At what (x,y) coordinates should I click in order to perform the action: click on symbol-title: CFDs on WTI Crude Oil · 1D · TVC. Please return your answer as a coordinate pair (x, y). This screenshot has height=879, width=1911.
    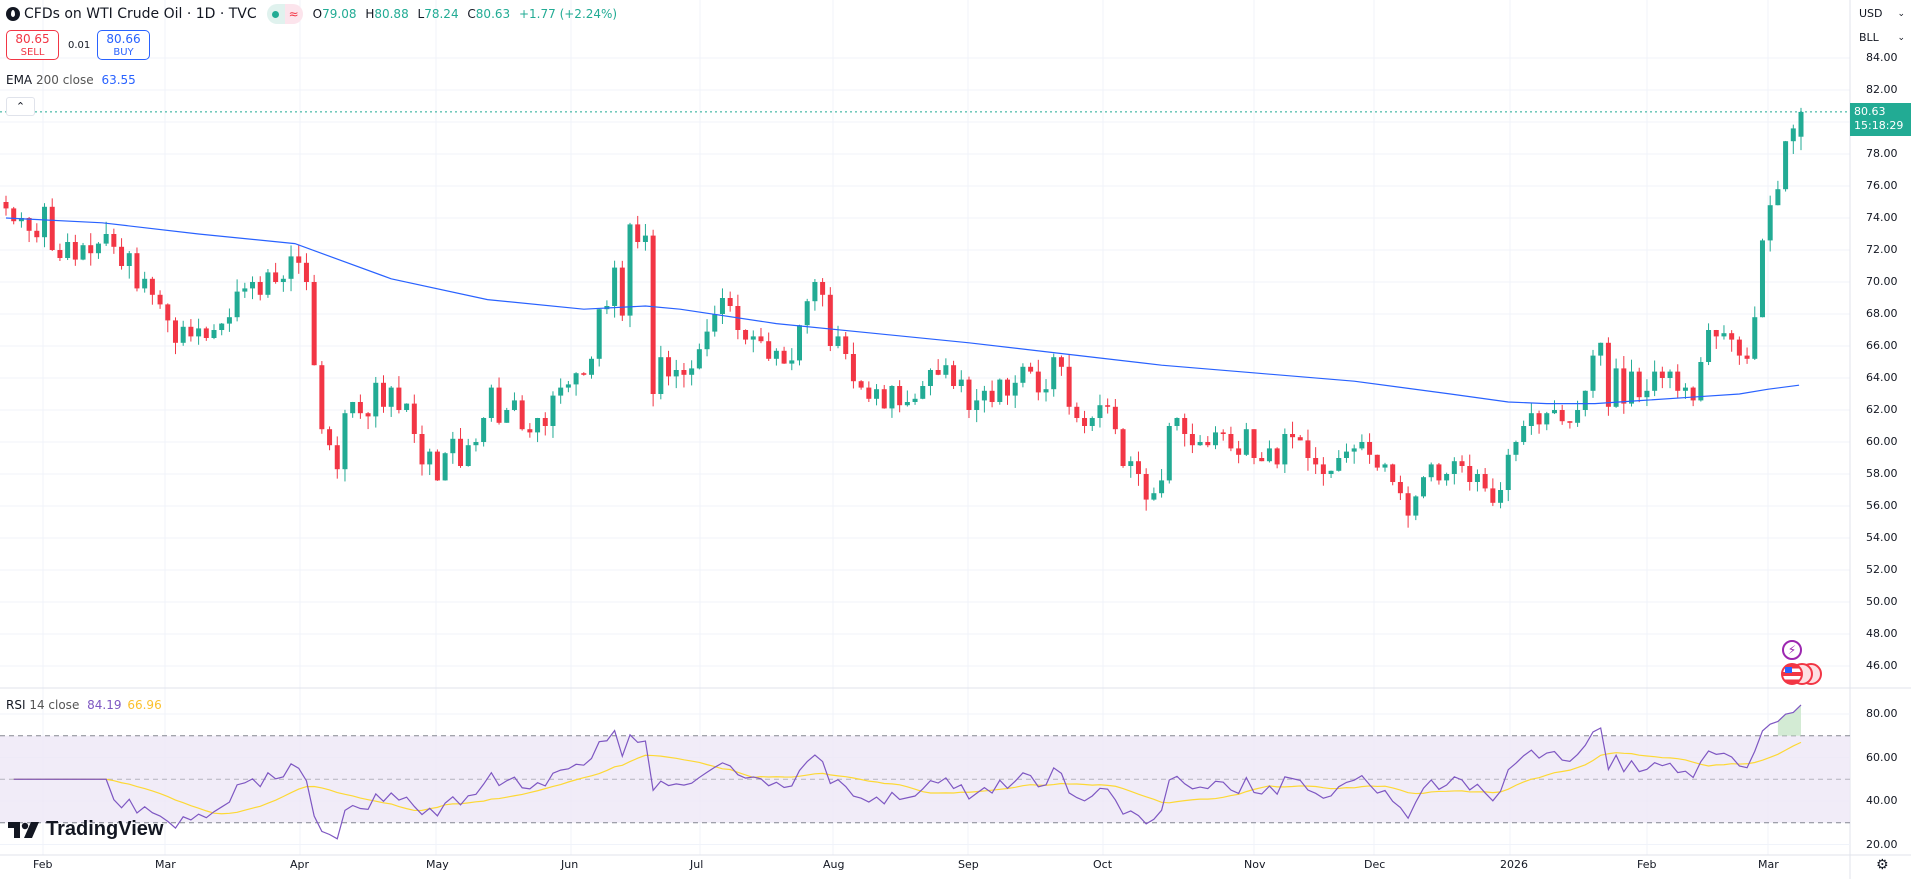
    Looking at the image, I should click on (140, 14).